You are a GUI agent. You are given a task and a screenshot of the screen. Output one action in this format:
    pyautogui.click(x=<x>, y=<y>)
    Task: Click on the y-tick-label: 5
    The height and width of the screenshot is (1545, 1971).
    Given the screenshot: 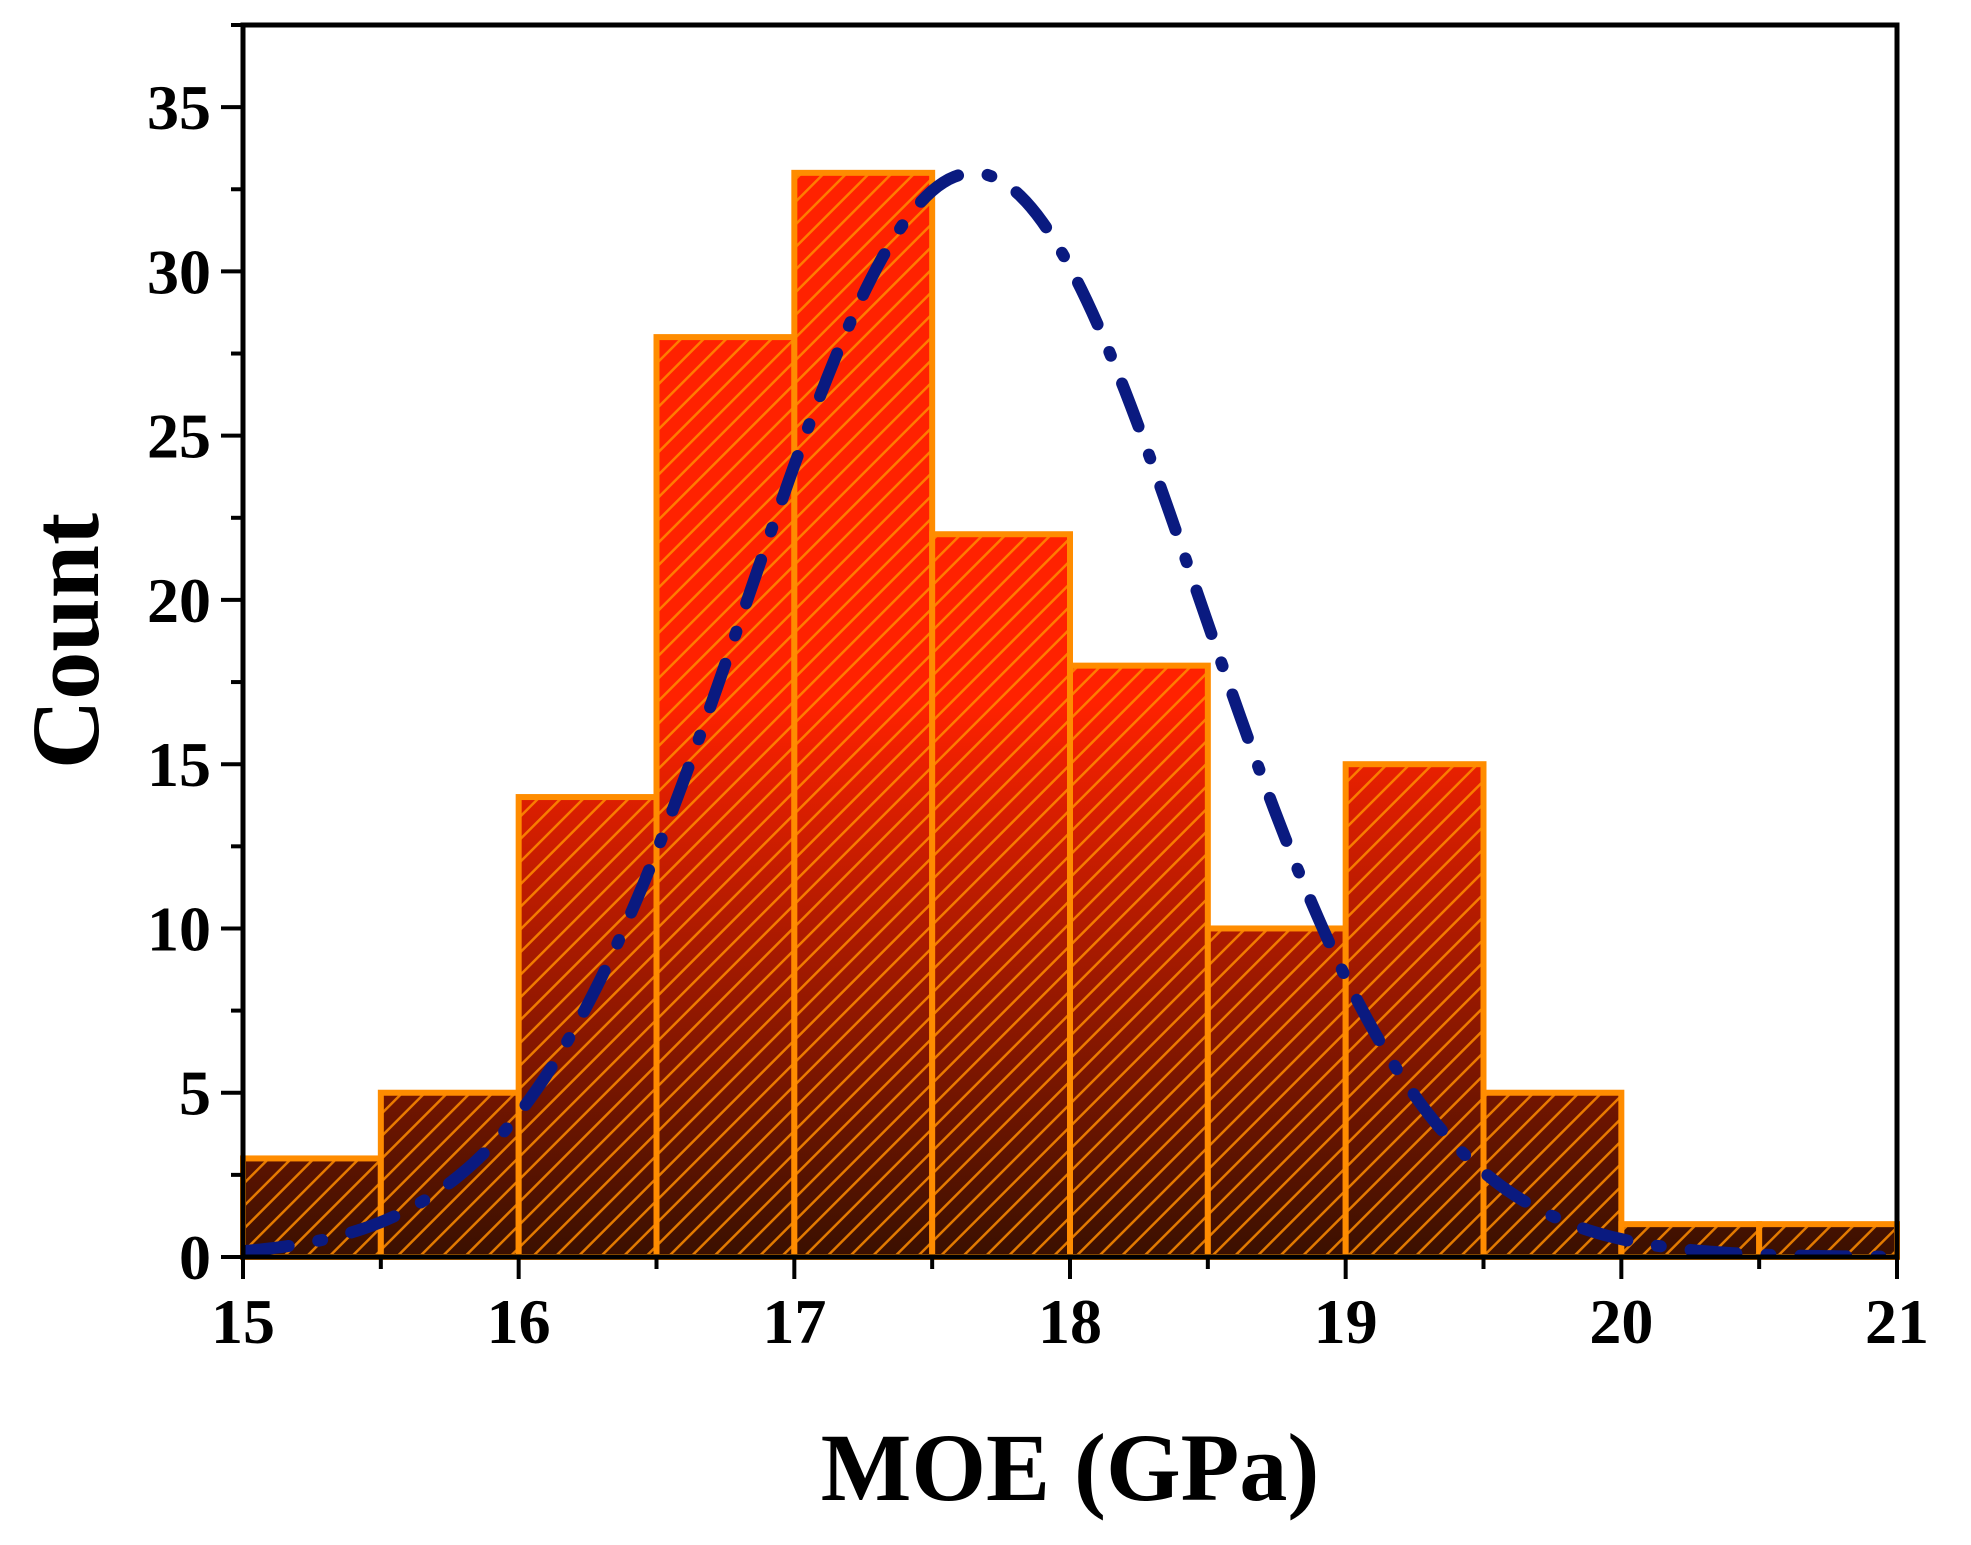 What is the action you would take?
    pyautogui.click(x=195, y=1093)
    